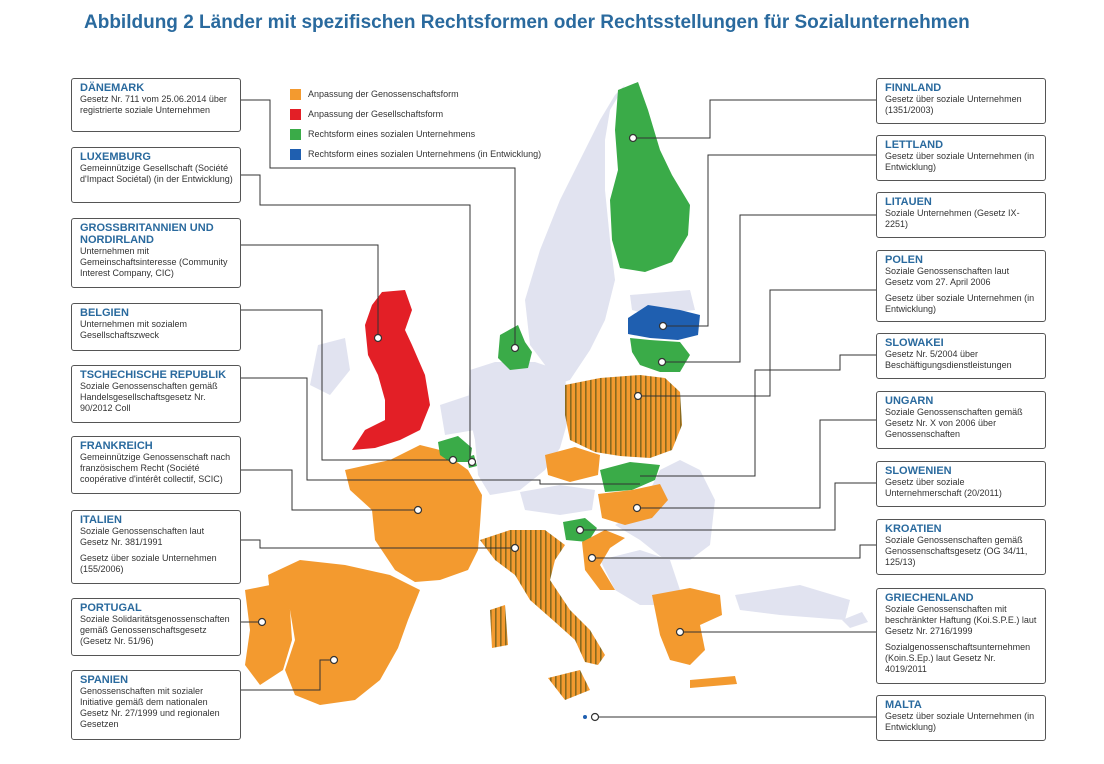 The image size is (1104, 764). Describe the element at coordinates (623, 416) in the screenshot. I see `country-poland` at that location.